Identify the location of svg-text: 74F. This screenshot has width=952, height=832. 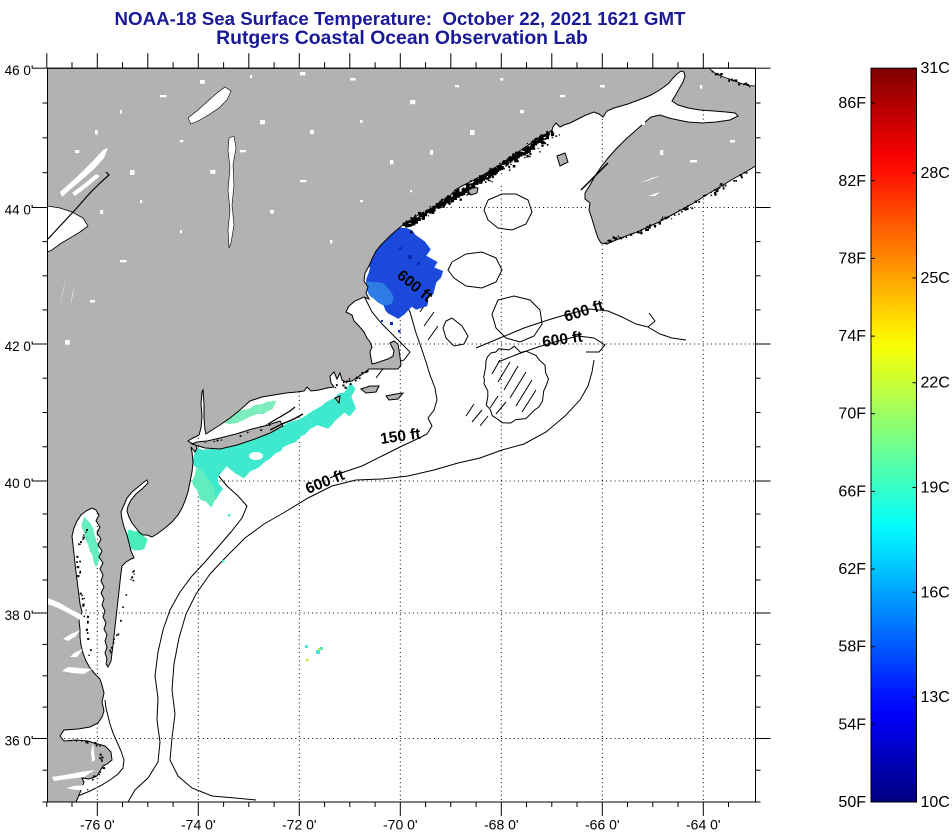
(852, 336).